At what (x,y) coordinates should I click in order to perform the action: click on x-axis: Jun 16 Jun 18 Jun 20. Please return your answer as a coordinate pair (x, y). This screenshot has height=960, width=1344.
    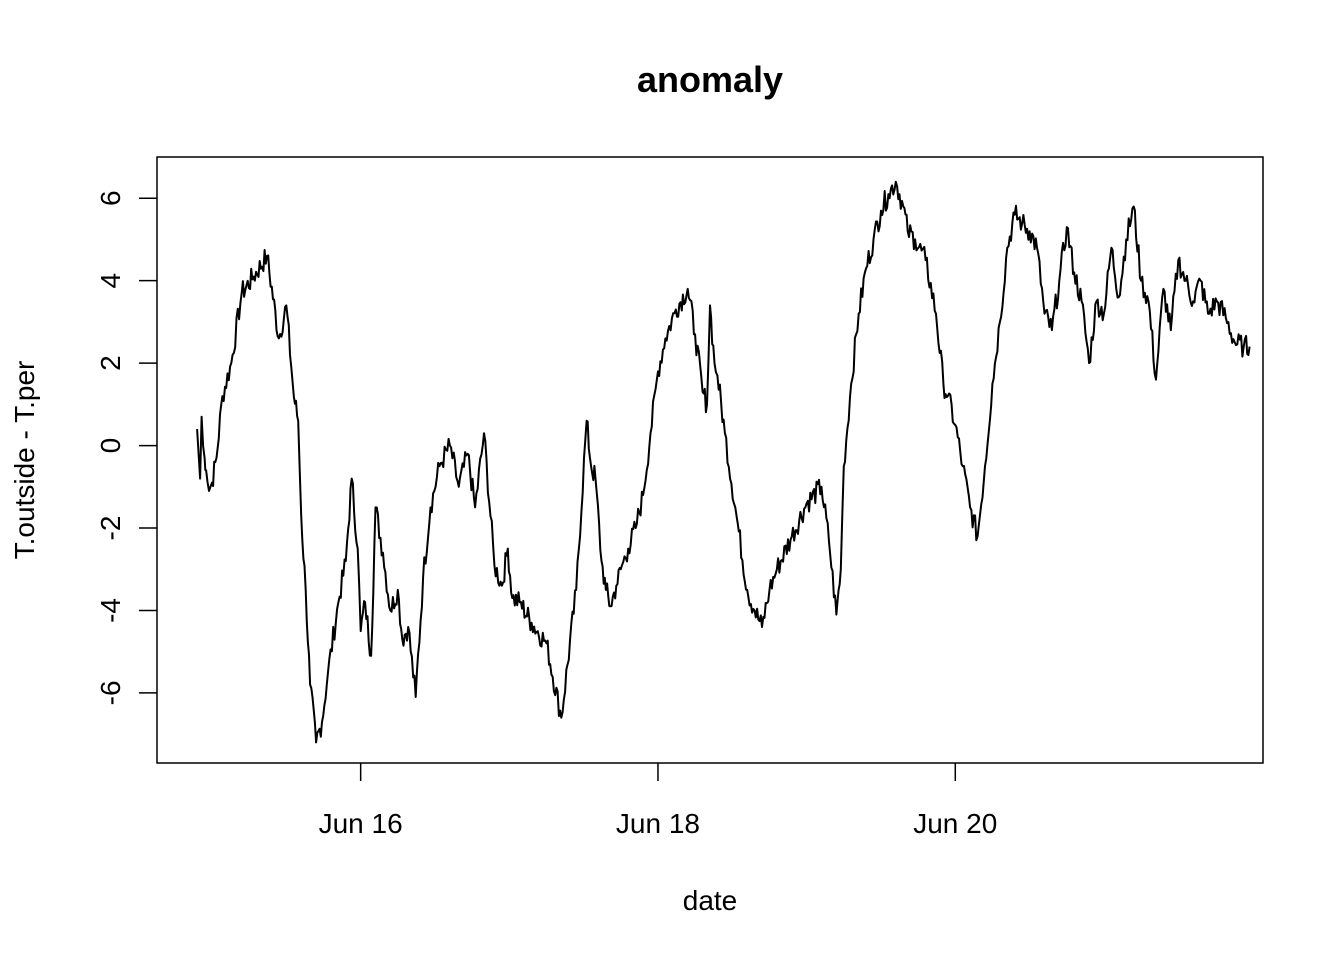
    Looking at the image, I should click on (658, 801).